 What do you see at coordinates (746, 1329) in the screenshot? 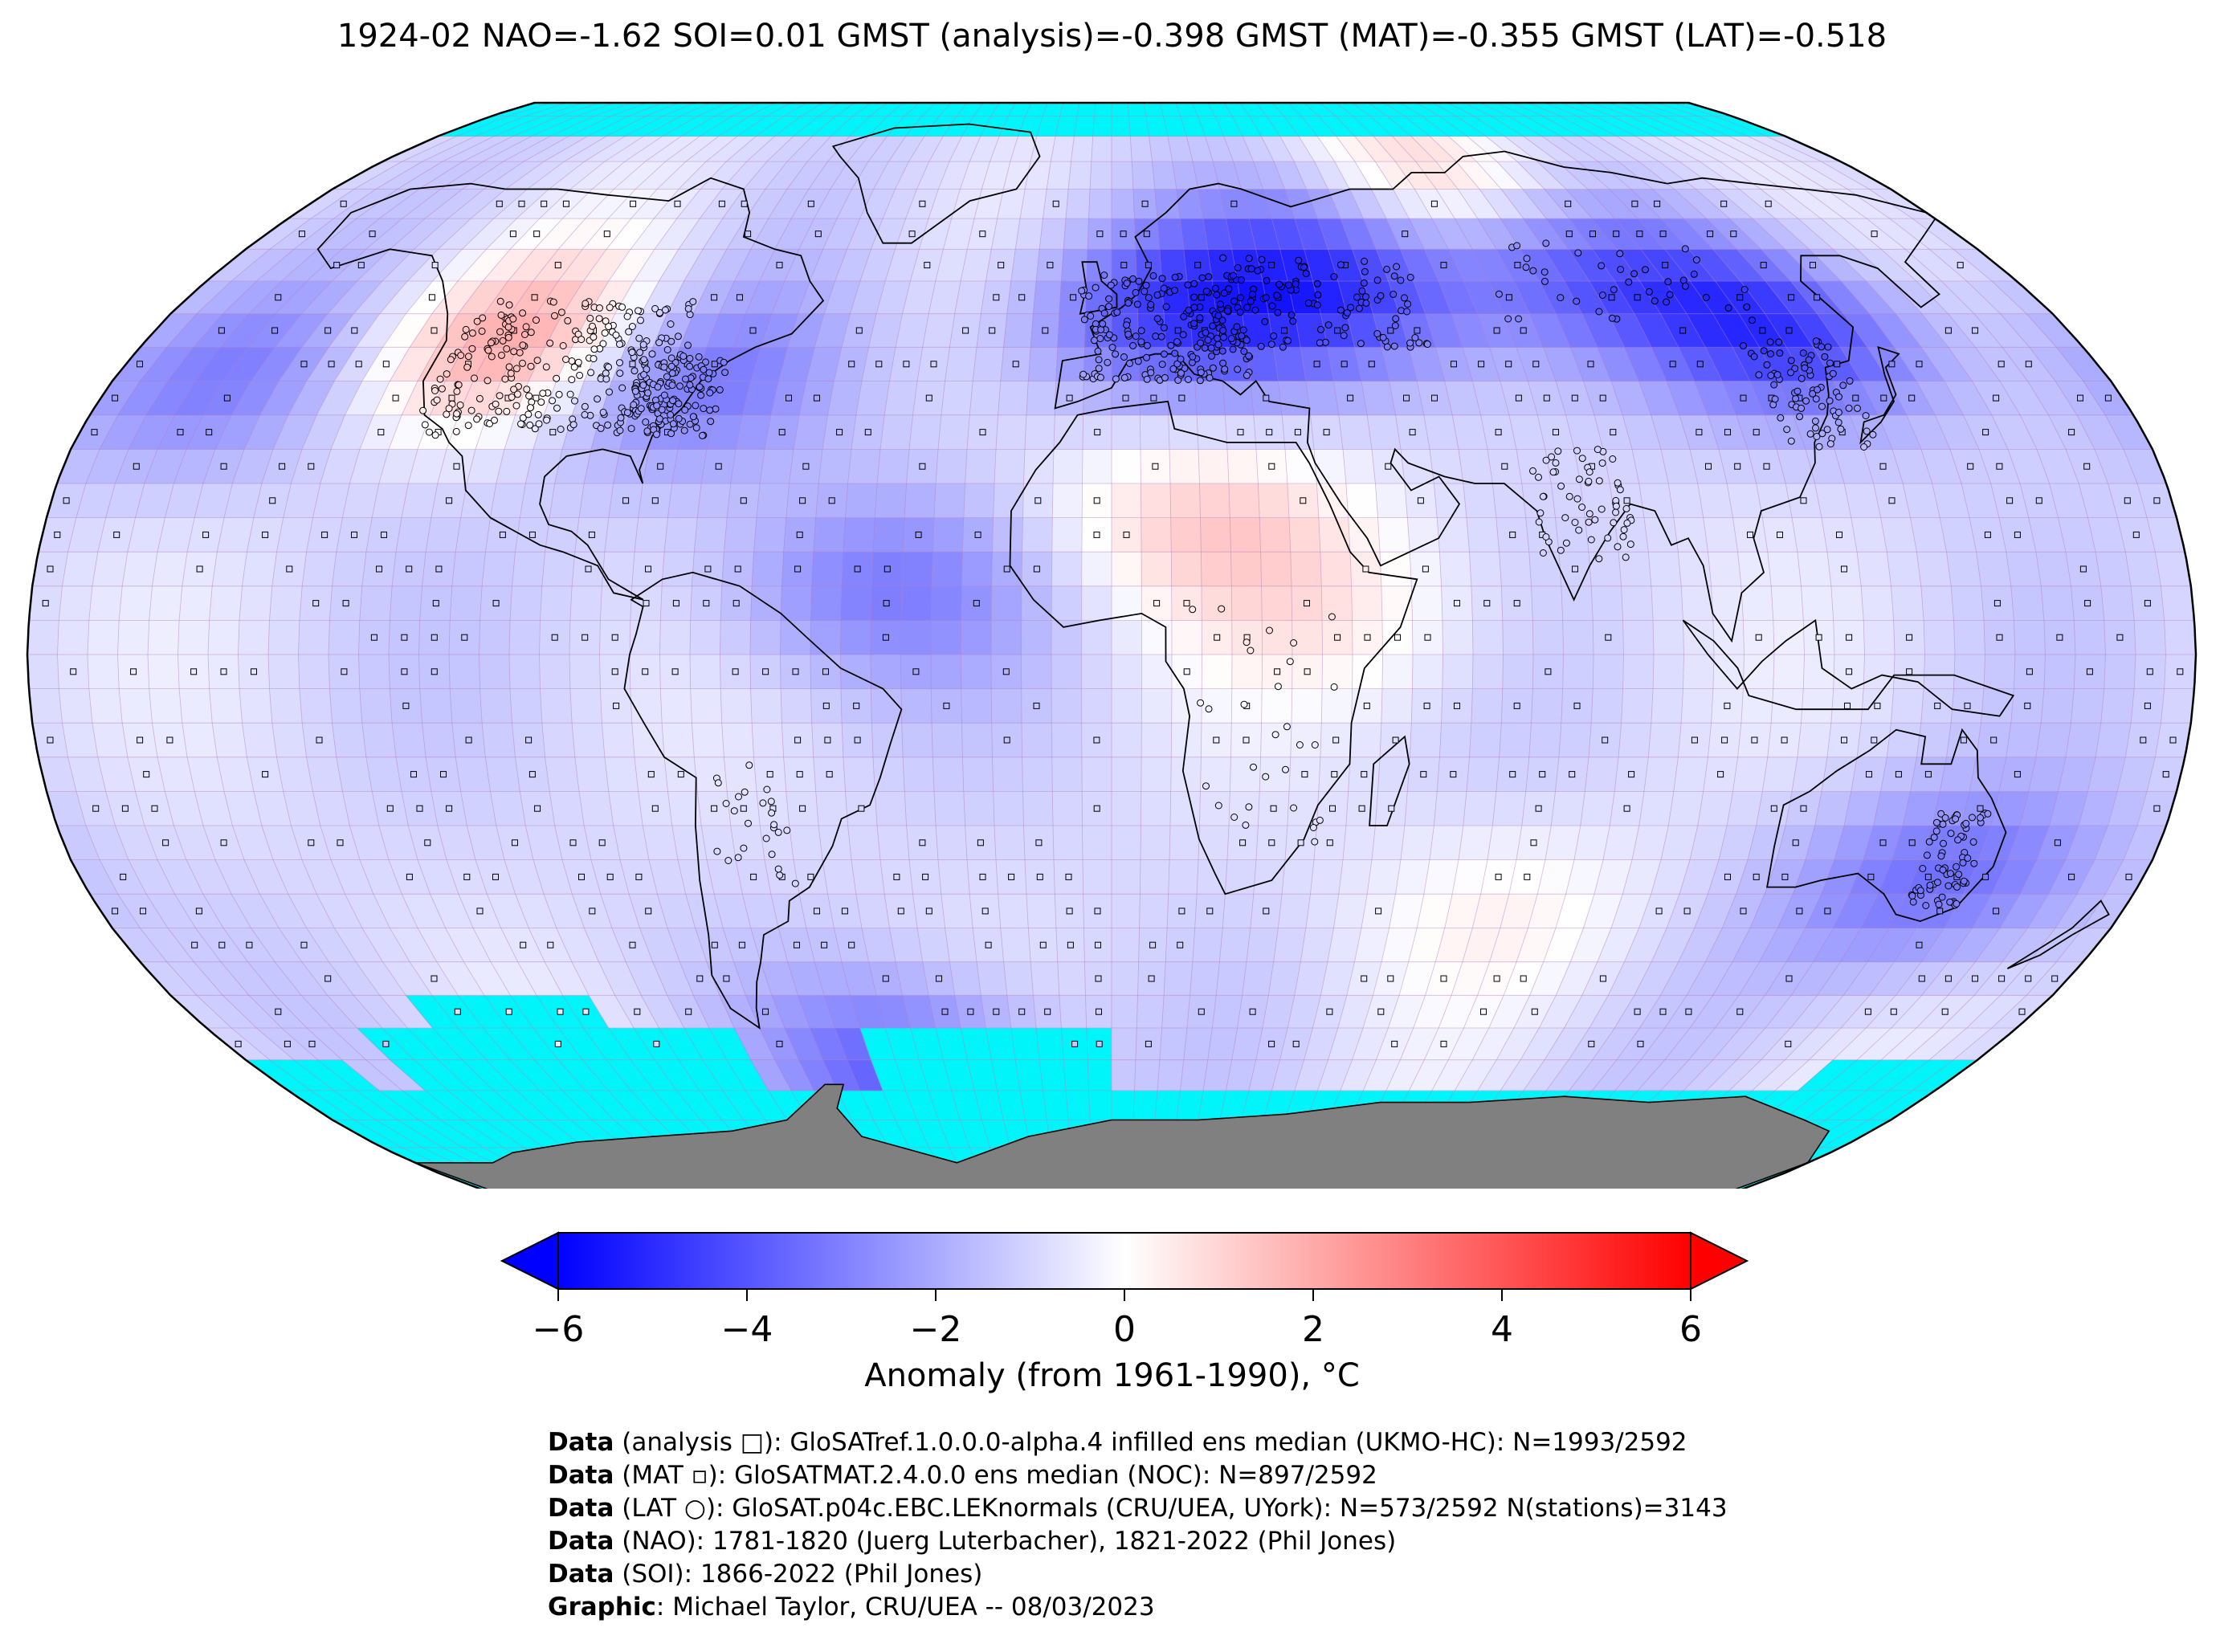
I see `colorbar-tick-label: −4` at bounding box center [746, 1329].